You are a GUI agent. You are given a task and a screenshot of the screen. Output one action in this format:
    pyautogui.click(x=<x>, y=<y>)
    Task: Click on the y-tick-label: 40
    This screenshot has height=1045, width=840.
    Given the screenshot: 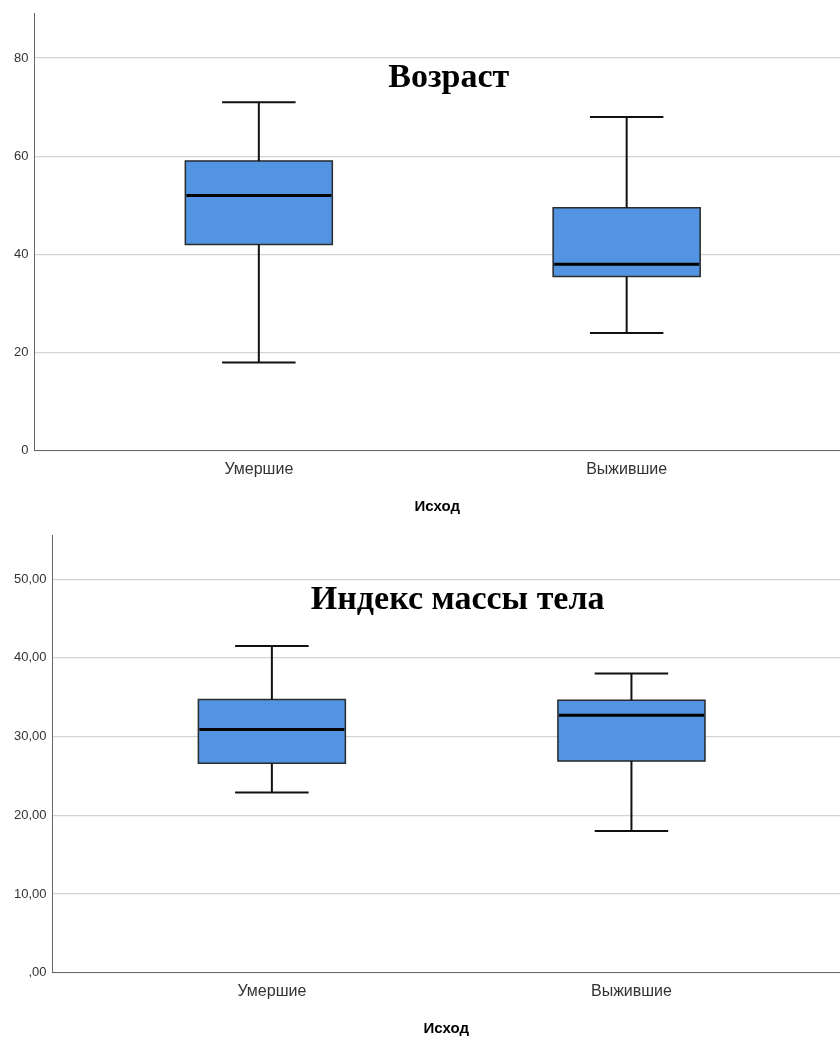 What is the action you would take?
    pyautogui.click(x=21, y=253)
    